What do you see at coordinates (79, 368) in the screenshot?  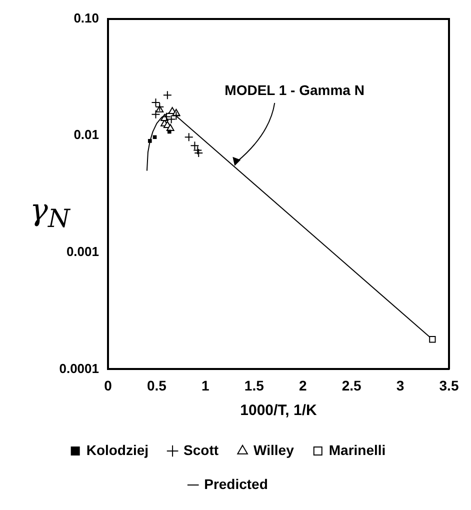 I see `y-tick-label: 0.0001` at bounding box center [79, 368].